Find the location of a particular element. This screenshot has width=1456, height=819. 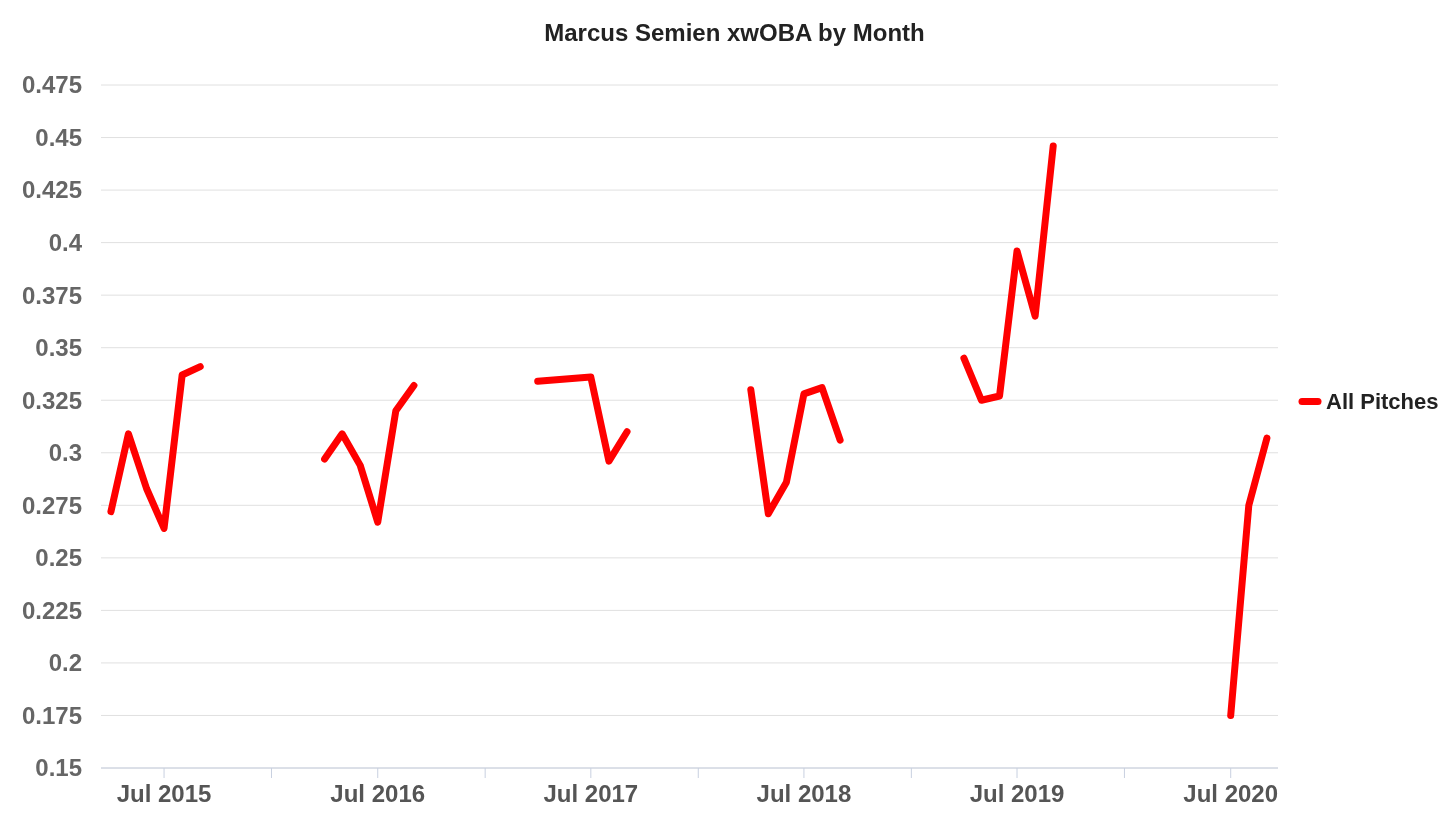

x-tick-label: Jul 2015 is located at coordinates (164, 793).